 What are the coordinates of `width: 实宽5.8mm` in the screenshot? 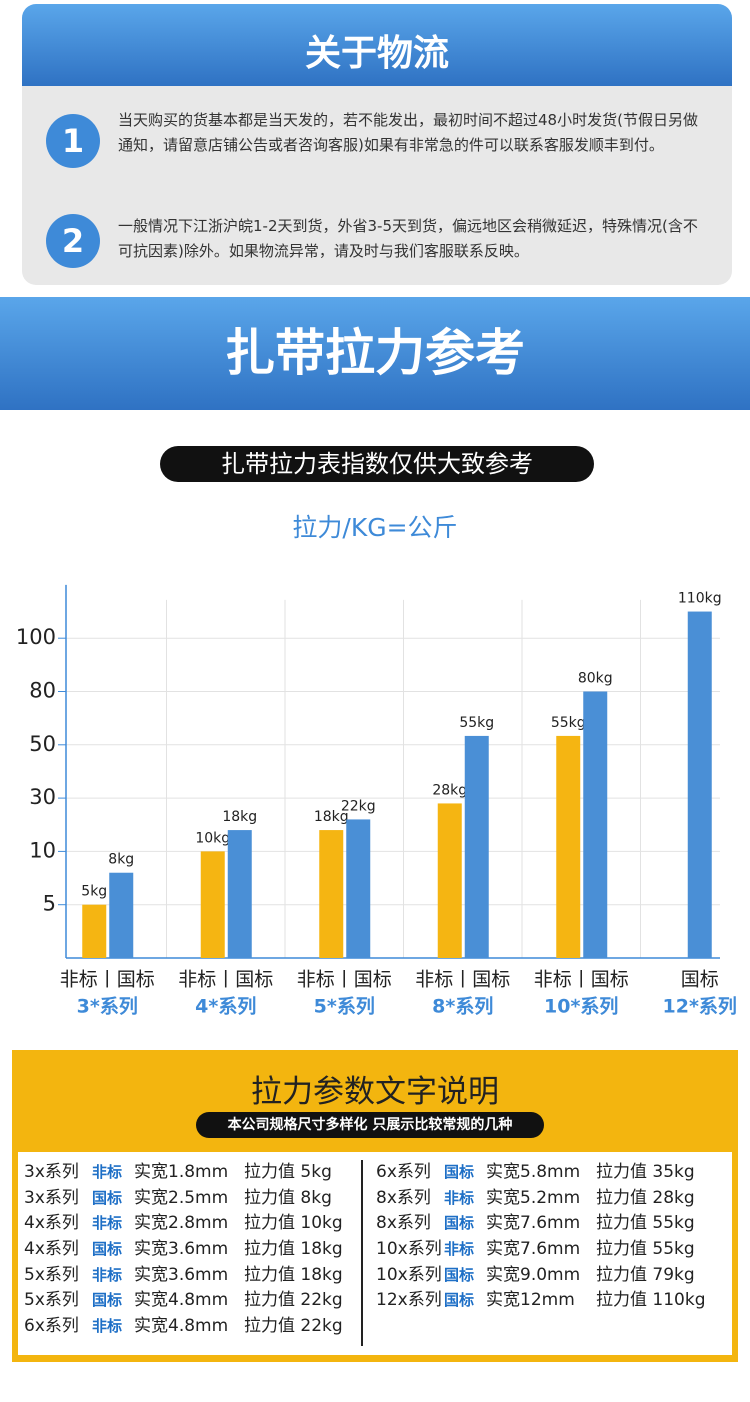 It's located at (533, 1172).